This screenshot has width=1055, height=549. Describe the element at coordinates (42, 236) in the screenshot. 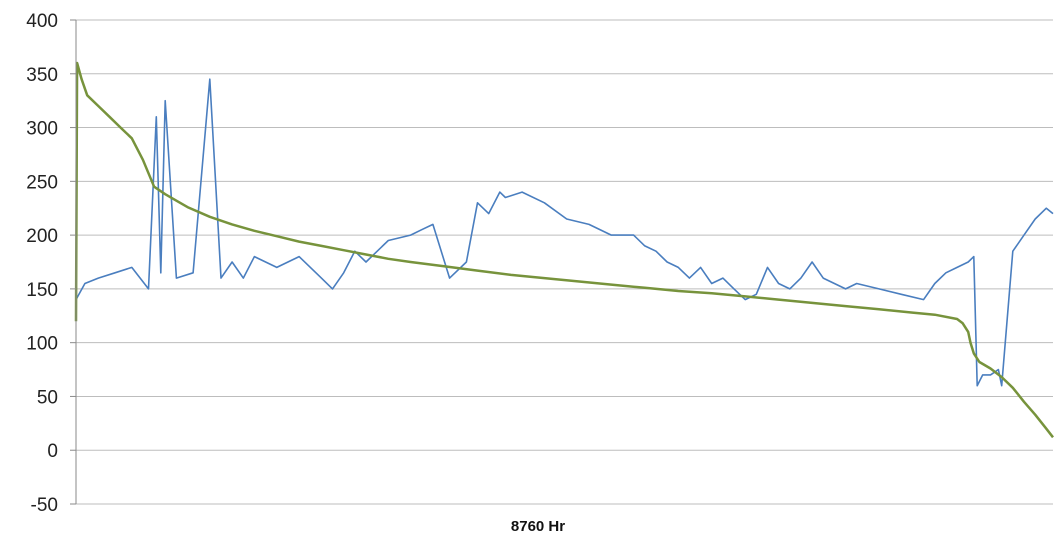

I see `y-tick-label-5: 200` at that location.